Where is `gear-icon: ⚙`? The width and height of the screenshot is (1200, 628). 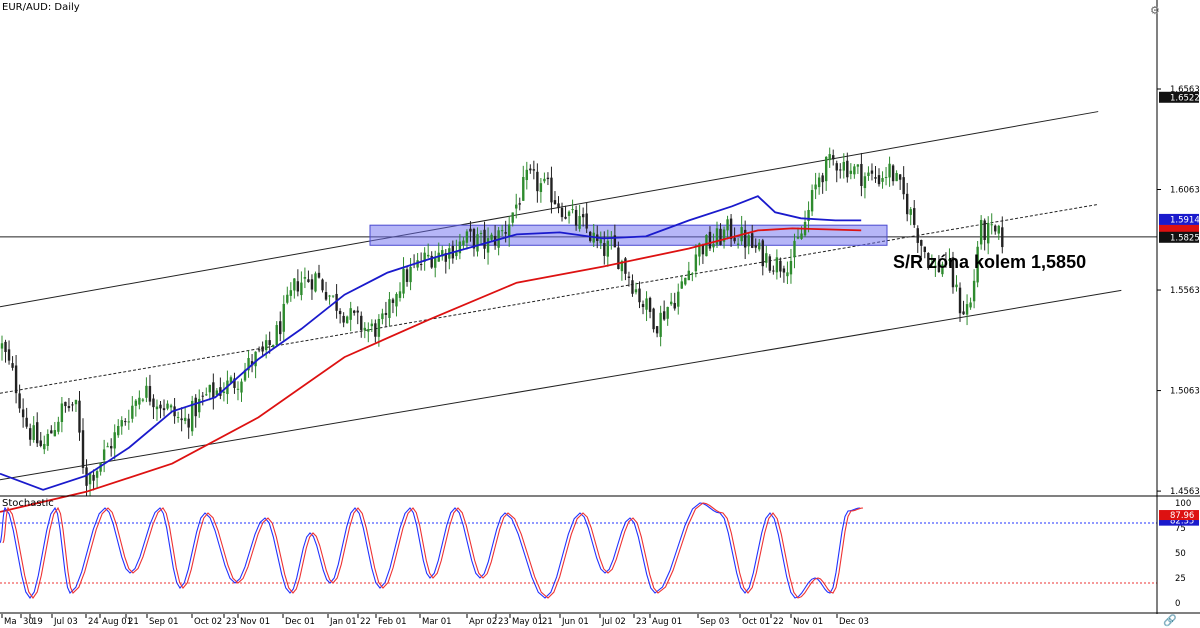
gear-icon: ⚙ is located at coordinates (1155, 10).